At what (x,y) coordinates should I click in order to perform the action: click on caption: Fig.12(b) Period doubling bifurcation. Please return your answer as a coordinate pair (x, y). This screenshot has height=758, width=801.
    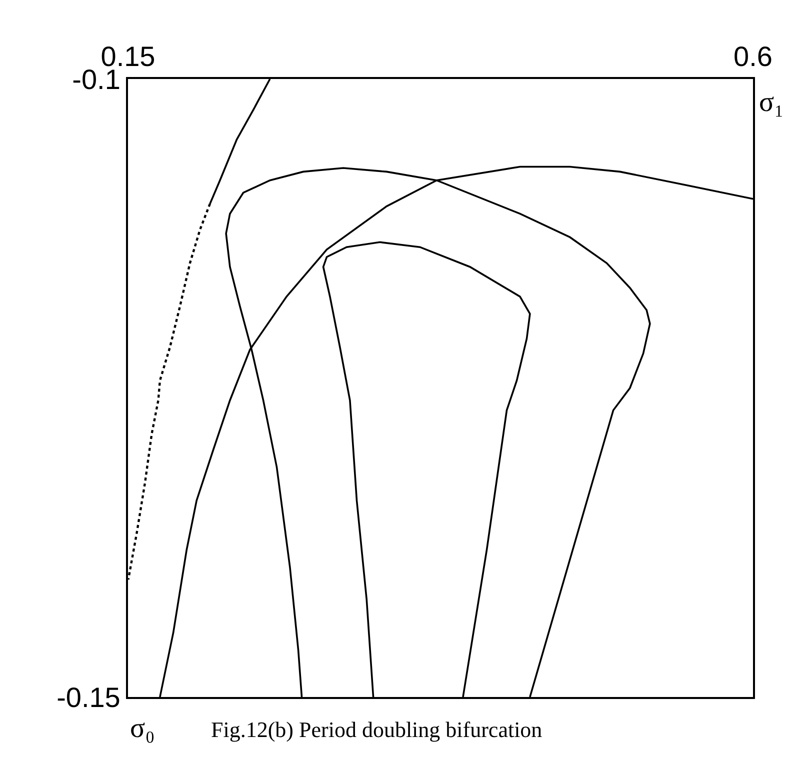
    Looking at the image, I should click on (376, 729).